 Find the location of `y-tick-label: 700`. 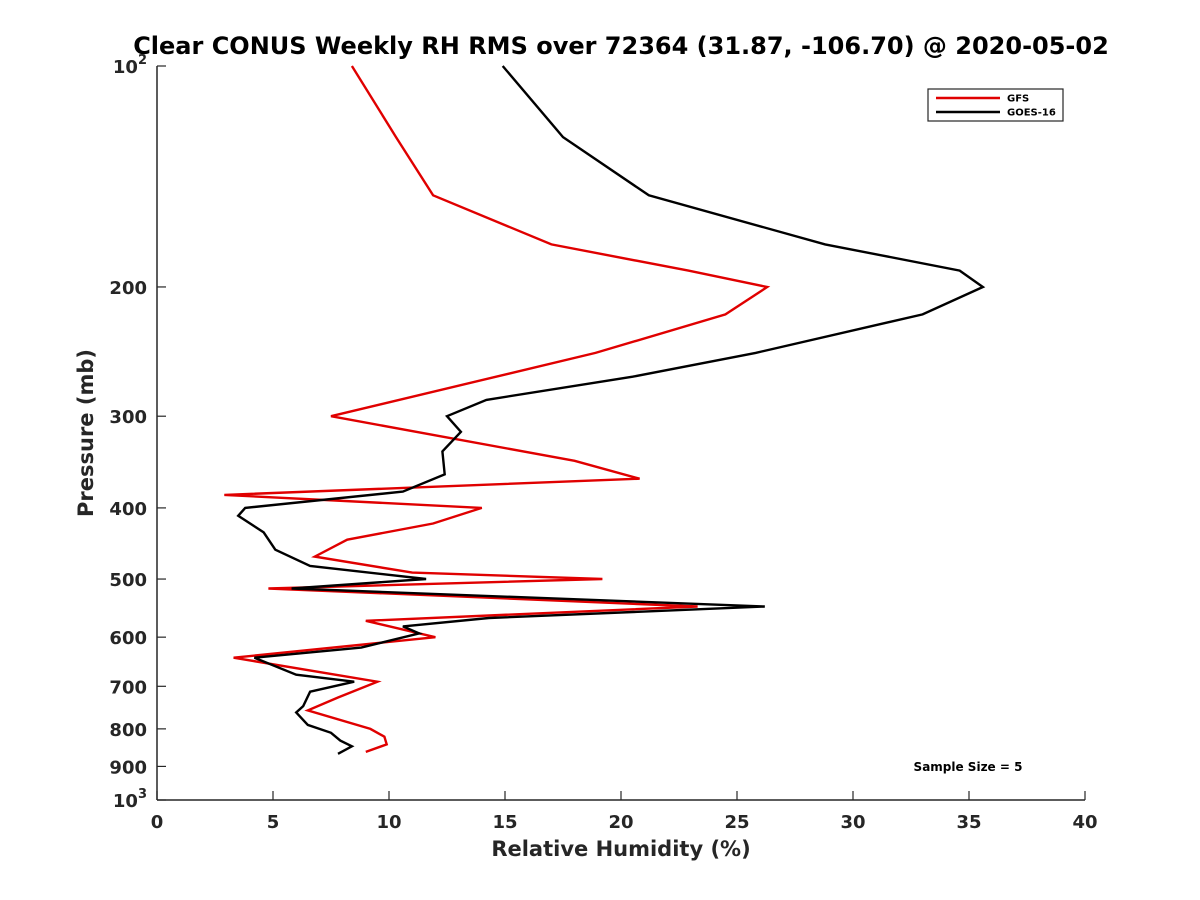

y-tick-label: 700 is located at coordinates (128, 687).